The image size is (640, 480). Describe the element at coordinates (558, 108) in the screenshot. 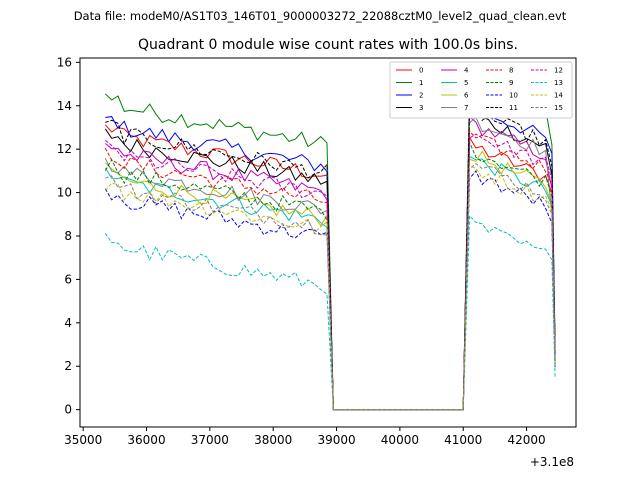

I see `legend-label-15: 15` at that location.